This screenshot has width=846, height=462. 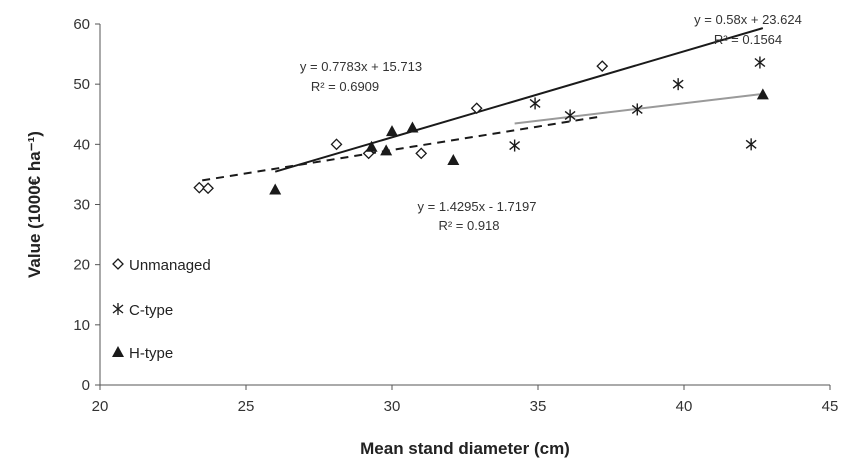 What do you see at coordinates (81, 144) in the screenshot?
I see `y-tick-label: 40` at bounding box center [81, 144].